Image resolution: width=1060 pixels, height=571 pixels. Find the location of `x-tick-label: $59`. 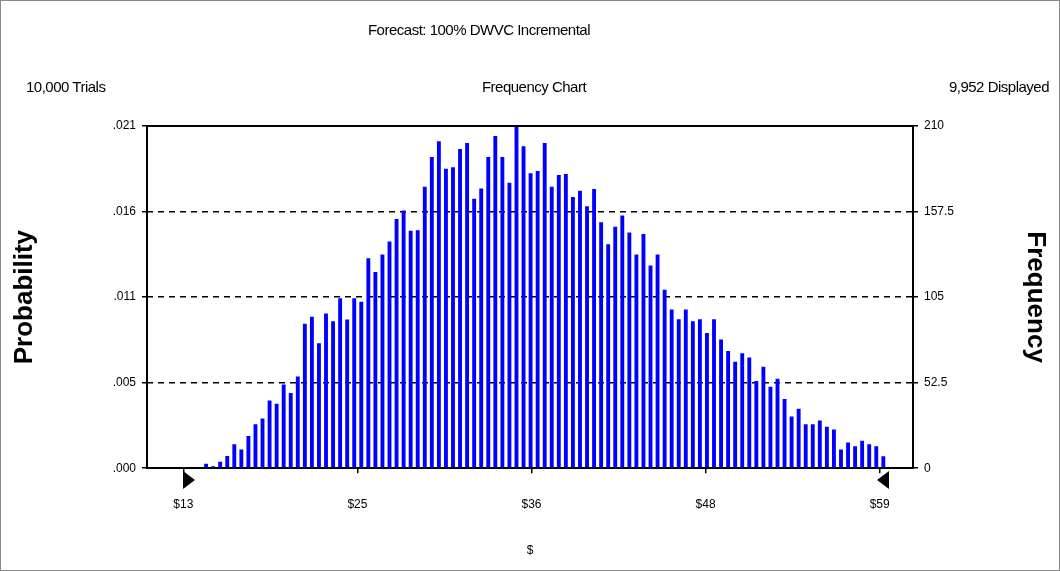

x-tick-label: $59 is located at coordinates (880, 503).